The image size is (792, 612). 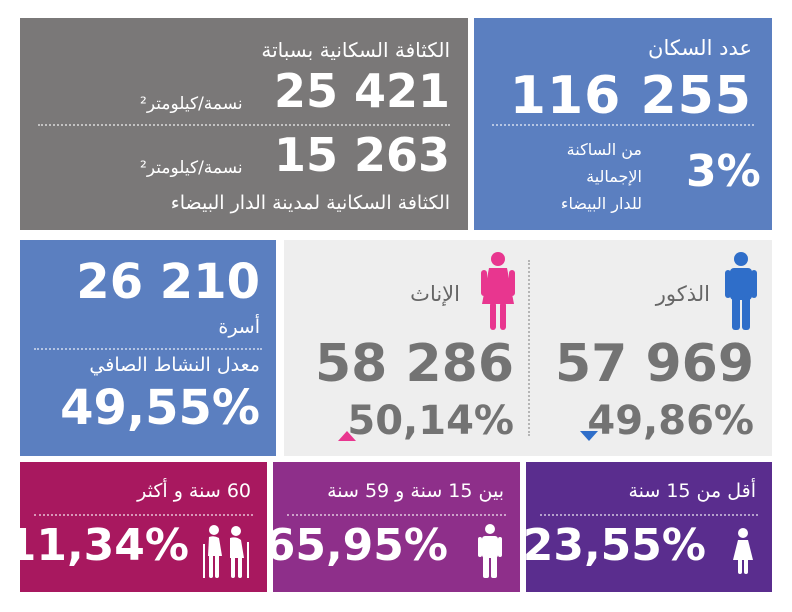 What do you see at coordinates (614, 176) in the screenshot?
I see `population-share-line2: الإجمالية` at bounding box center [614, 176].